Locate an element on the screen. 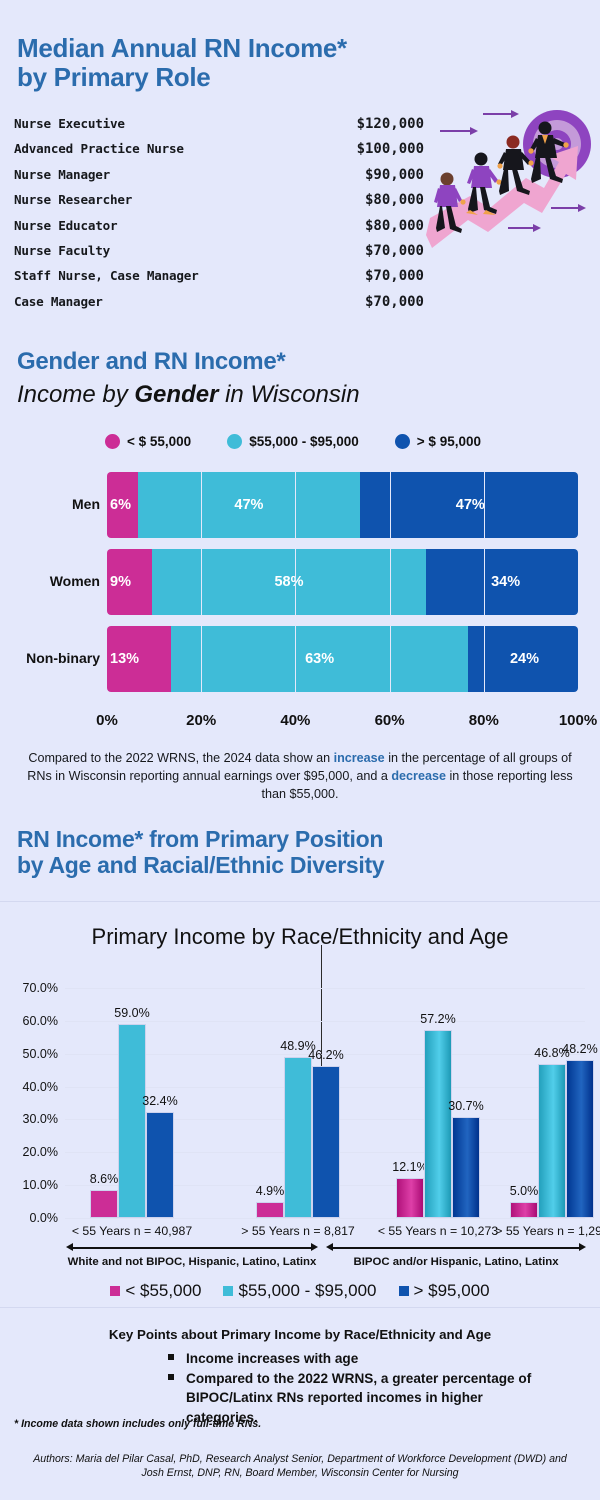 The height and width of the screenshot is (1500, 600). y-axis-tick-label: 60.0% is located at coordinates (40, 1020).